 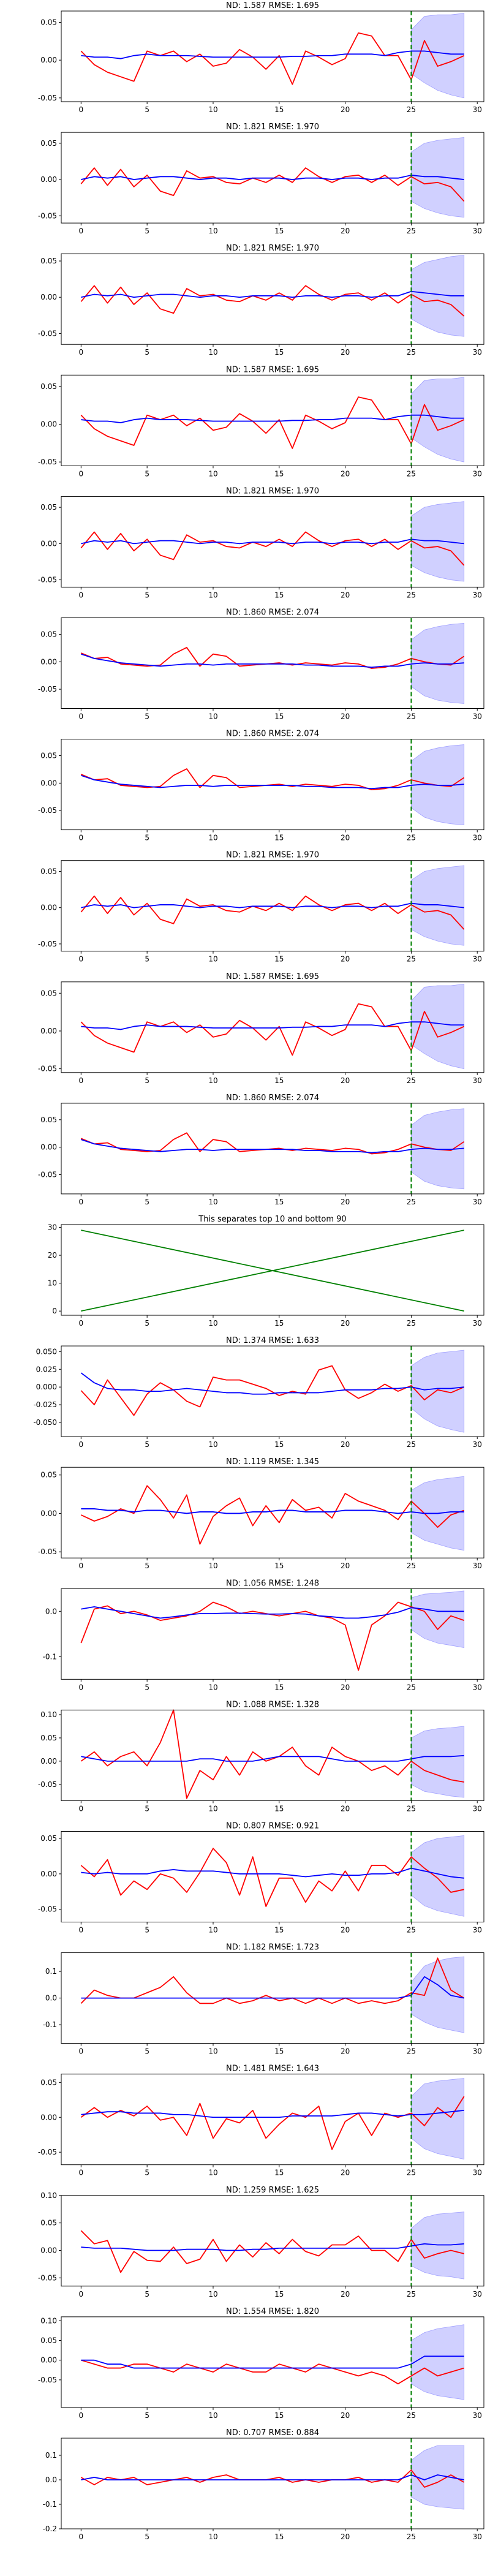 I want to click on y-tick-label: 0.10, so click(x=49, y=1714).